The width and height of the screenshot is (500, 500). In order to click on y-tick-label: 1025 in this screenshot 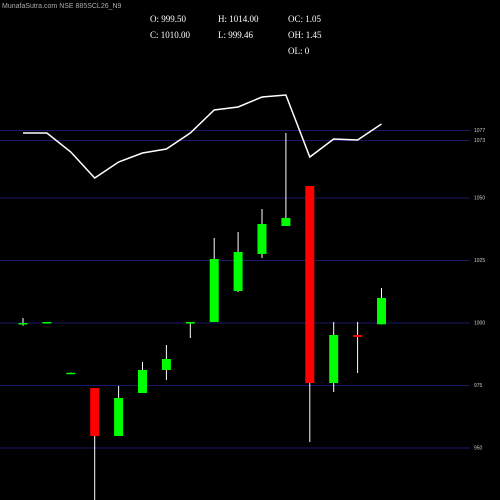, I will do `click(479, 261)`.